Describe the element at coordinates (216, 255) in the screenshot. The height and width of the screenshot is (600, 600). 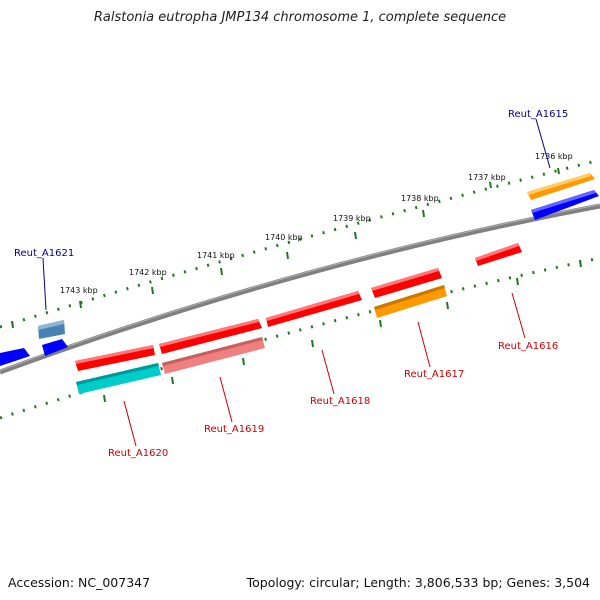
I see `kbp-label-1741: 1741 kbp` at that location.